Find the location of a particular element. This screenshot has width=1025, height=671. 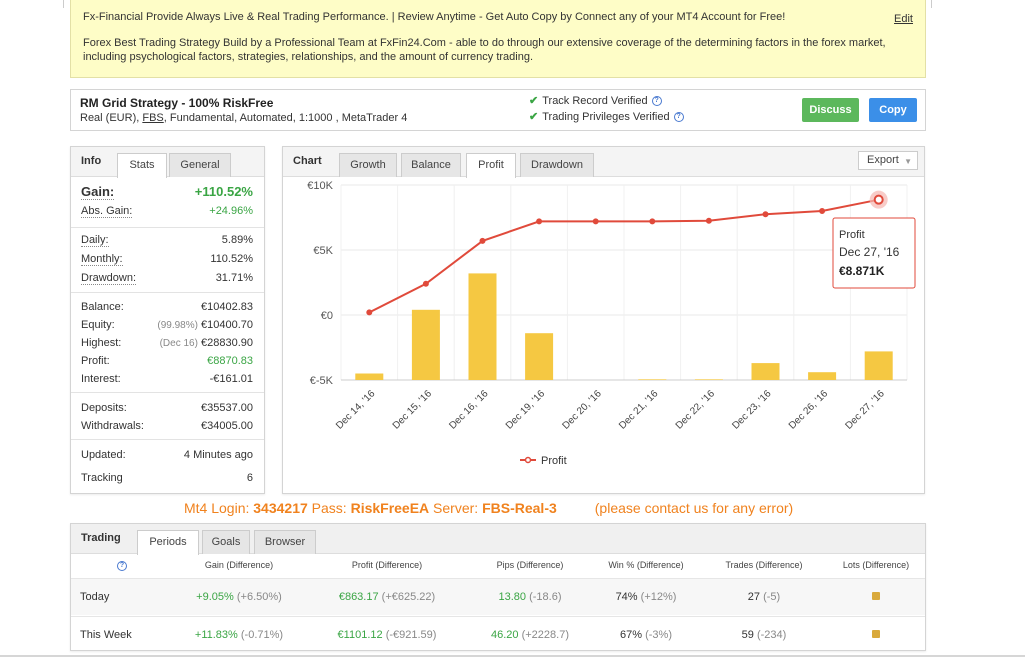

tab-balance: Balance is located at coordinates (431, 165).